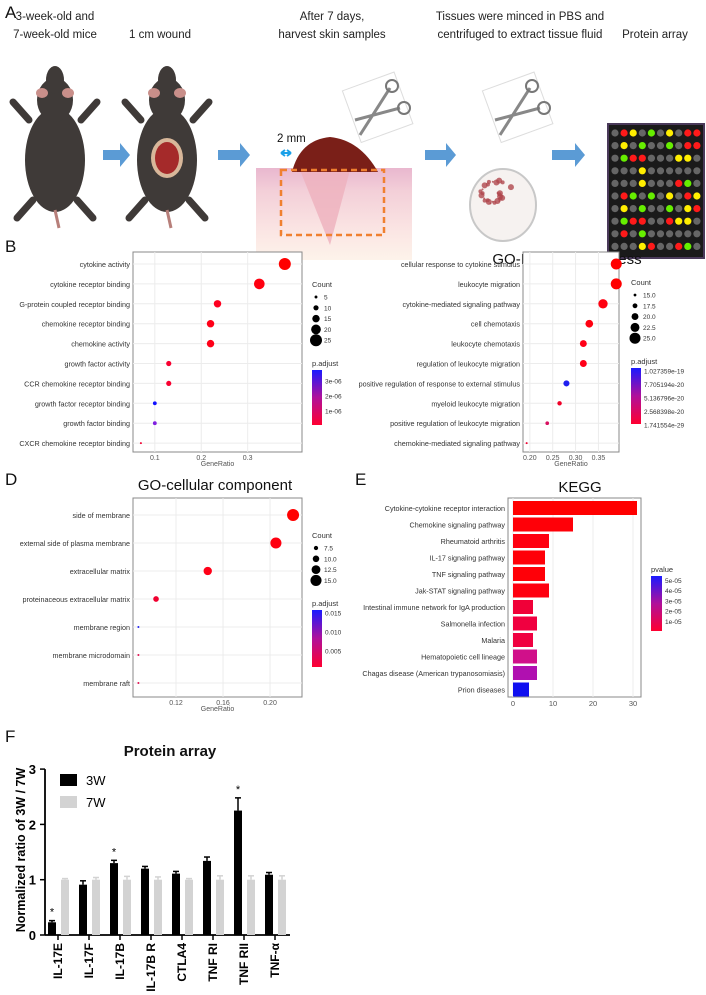 The height and width of the screenshot is (995, 706). What do you see at coordinates (55, 35) in the screenshot?
I see `step-label: 7-week-old mice` at bounding box center [55, 35].